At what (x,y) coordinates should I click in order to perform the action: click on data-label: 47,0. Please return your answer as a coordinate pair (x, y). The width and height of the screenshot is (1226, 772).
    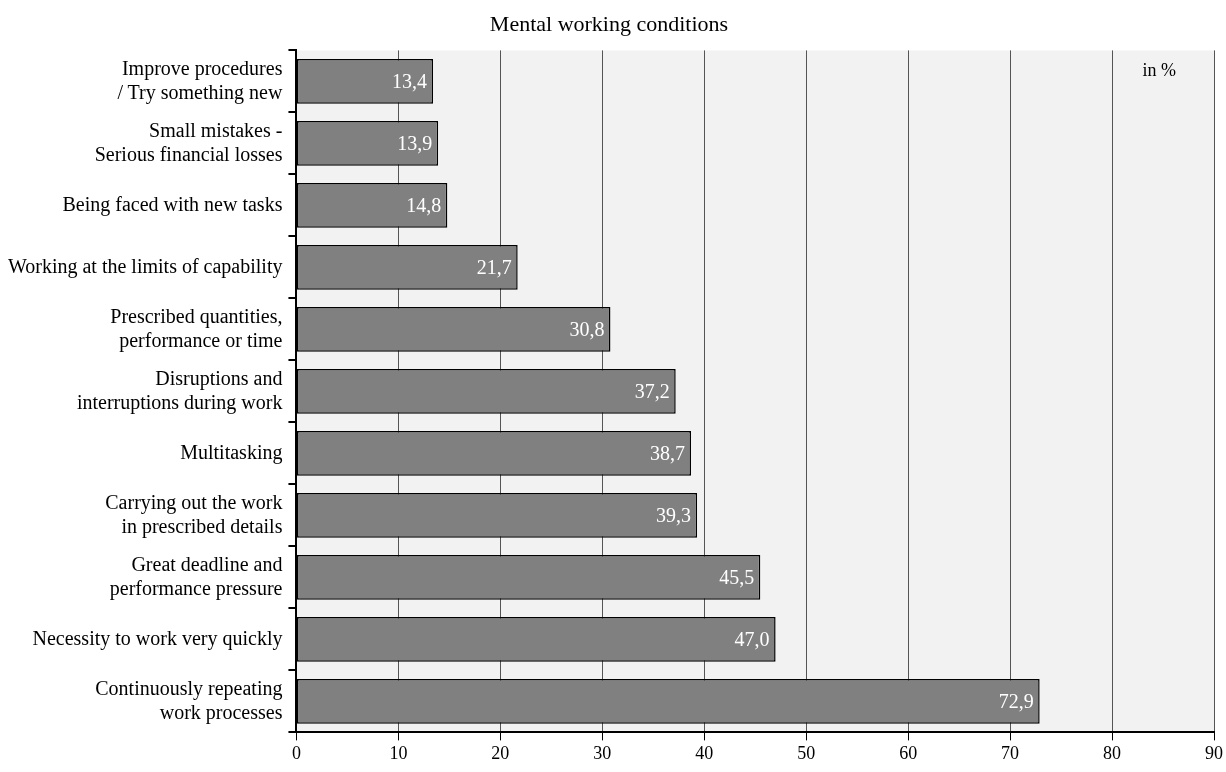
    Looking at the image, I should click on (752, 638).